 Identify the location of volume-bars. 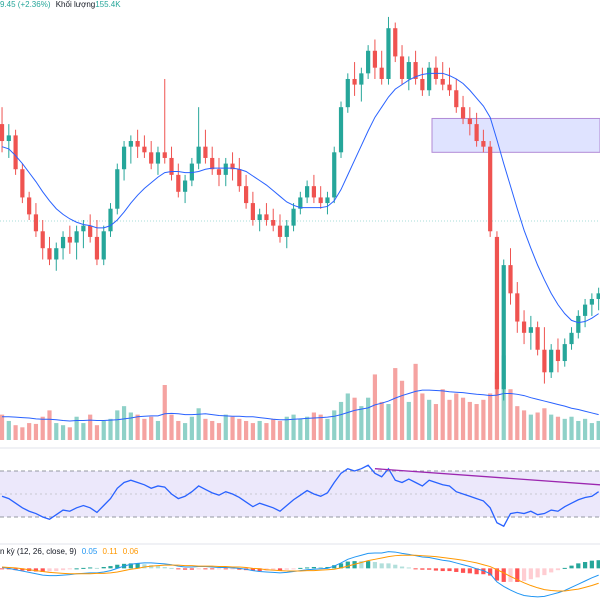
(300, 397).